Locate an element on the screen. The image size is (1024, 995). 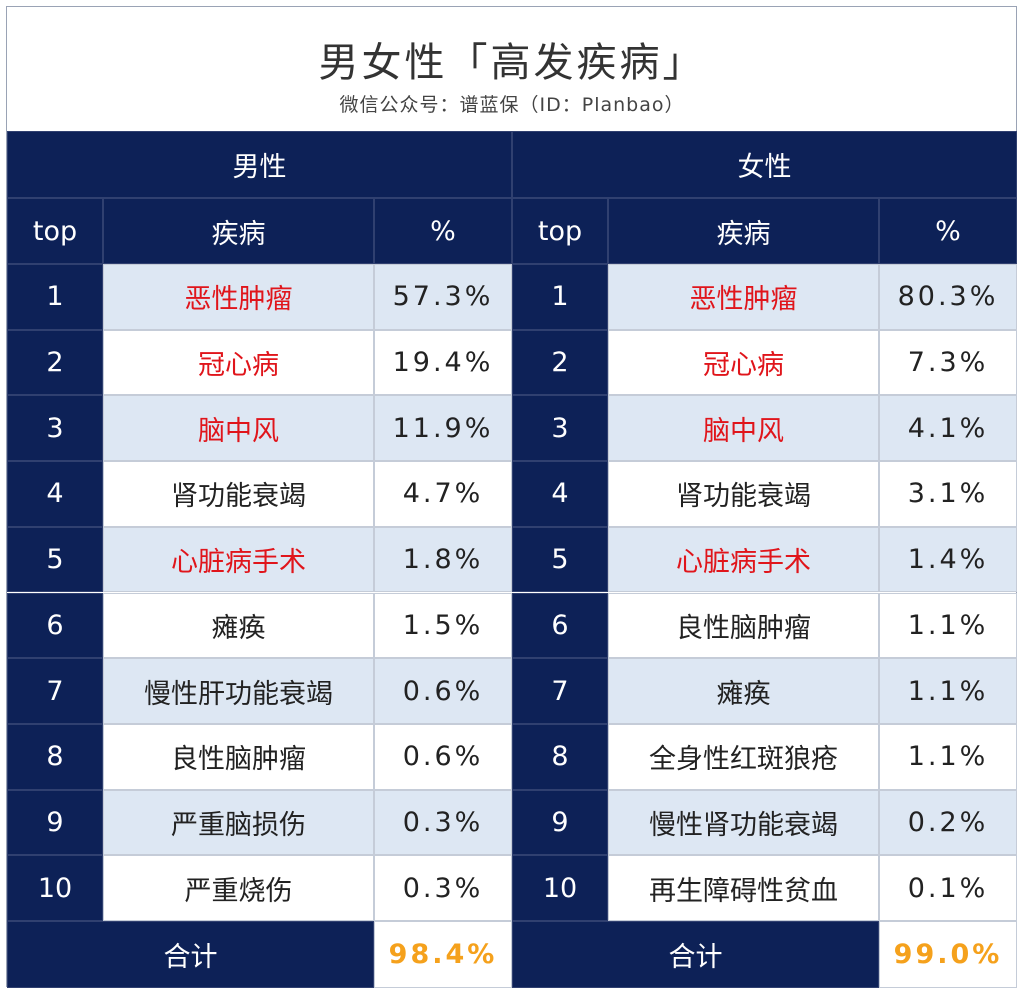
percent-cell: 0.2% is located at coordinates (948, 822).